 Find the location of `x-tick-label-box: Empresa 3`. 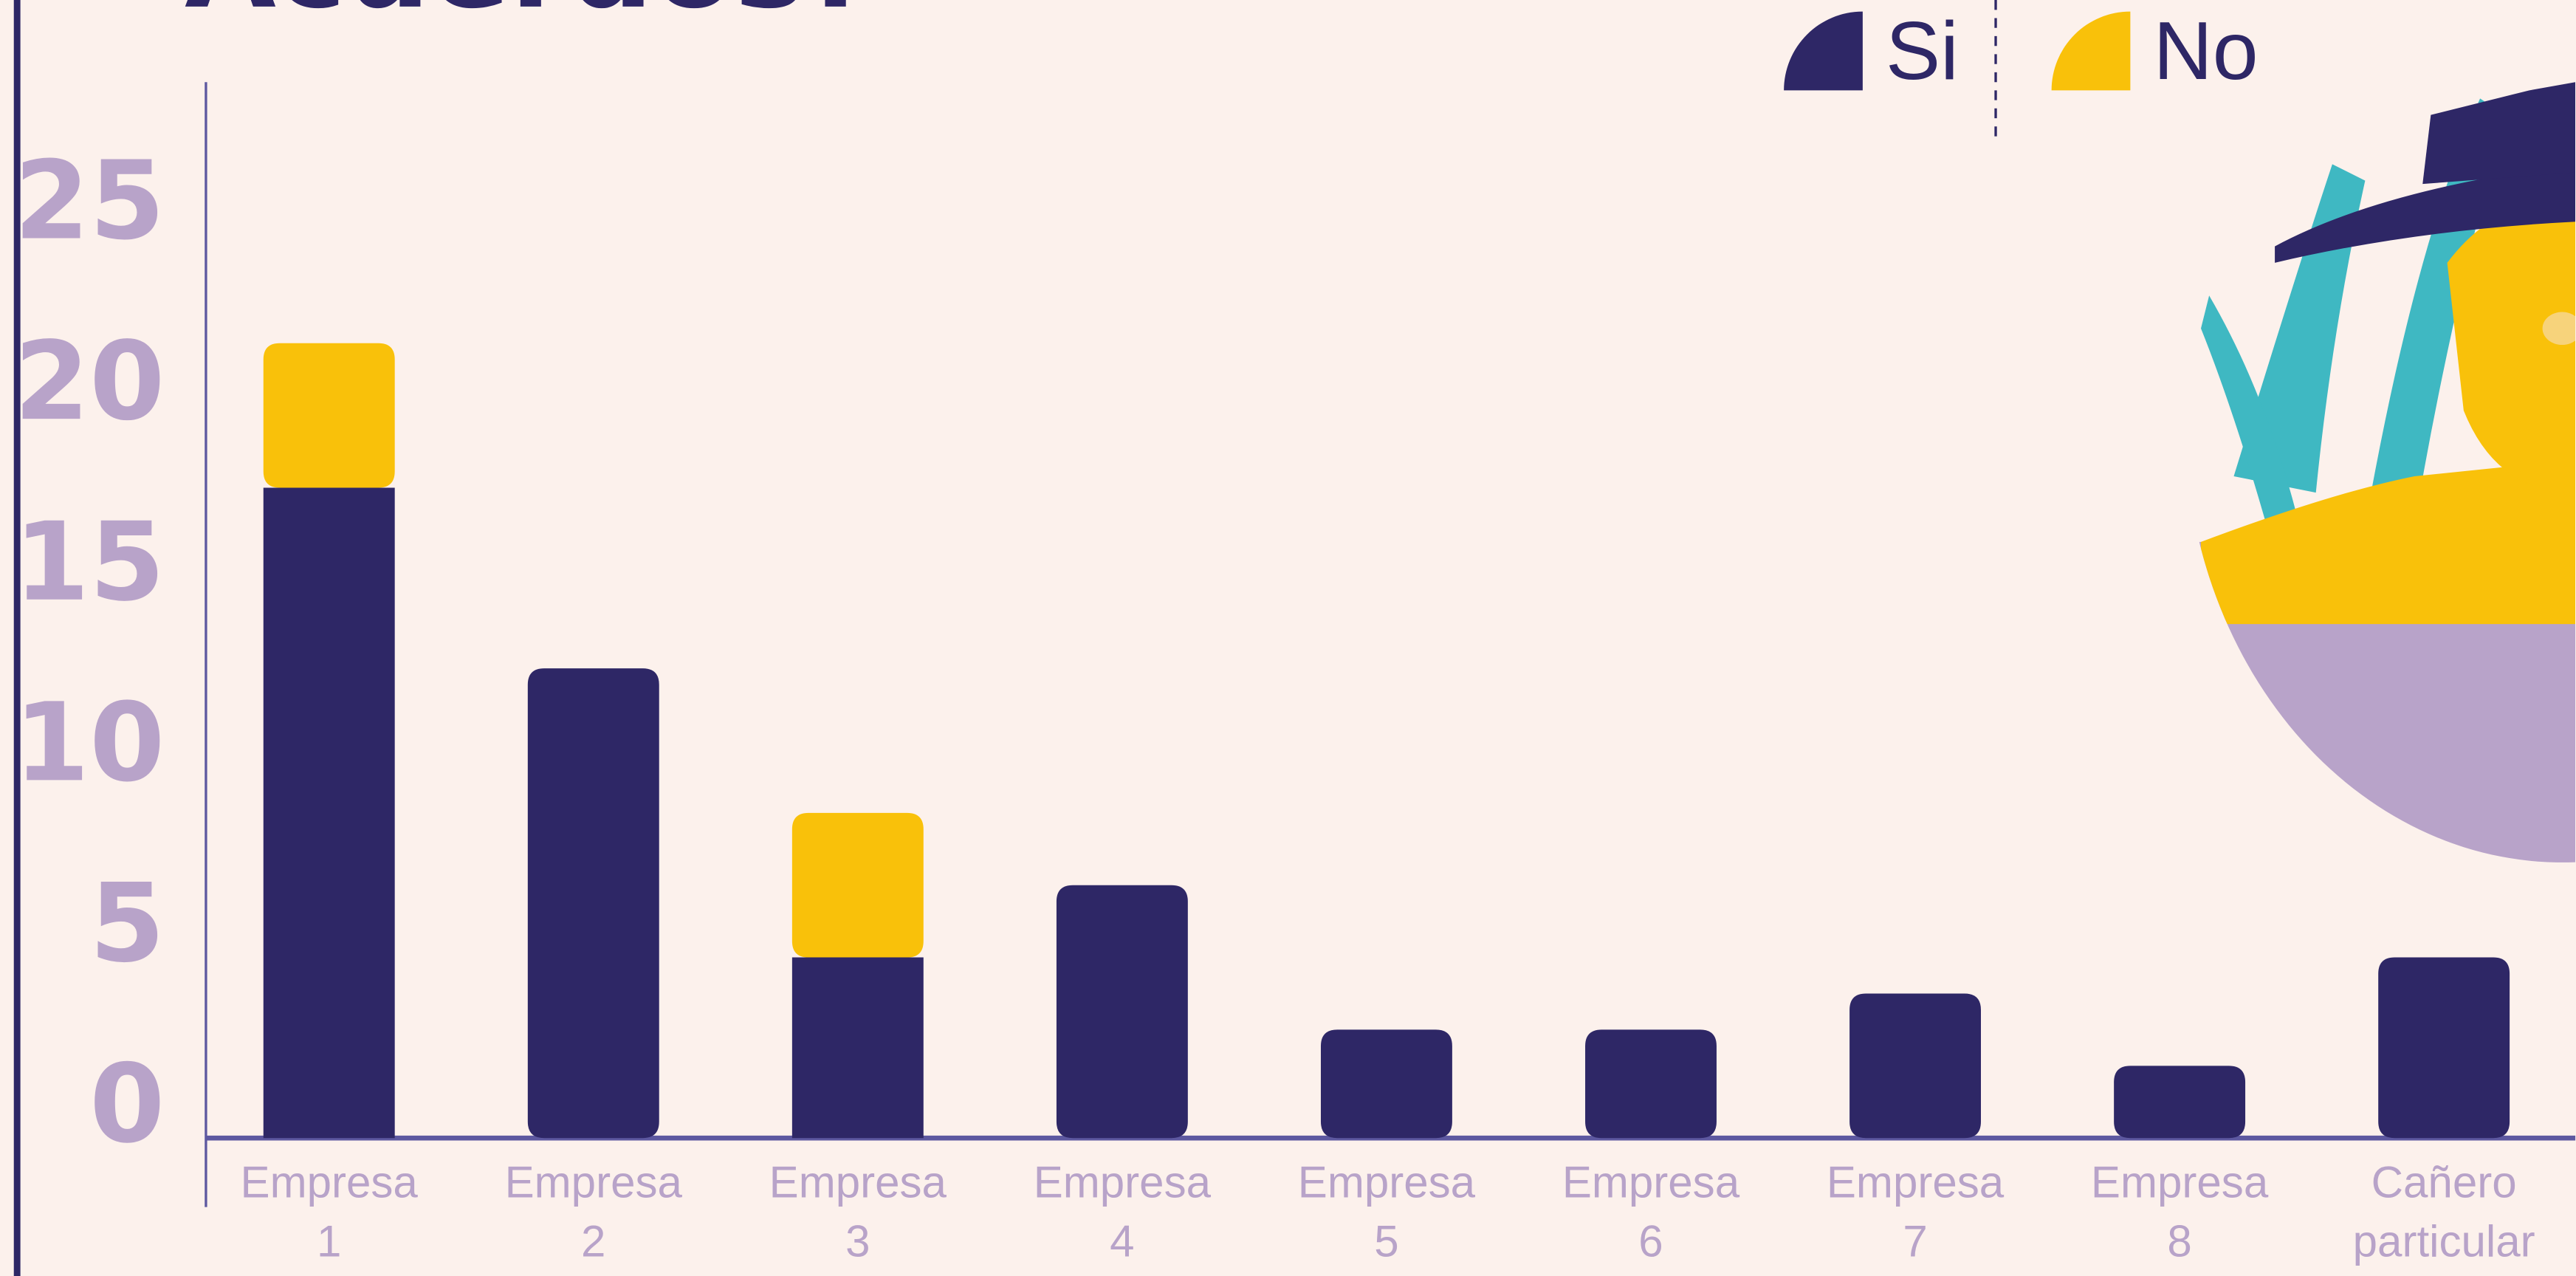

x-tick-label-box: Empresa 3 is located at coordinates (858, 1211).